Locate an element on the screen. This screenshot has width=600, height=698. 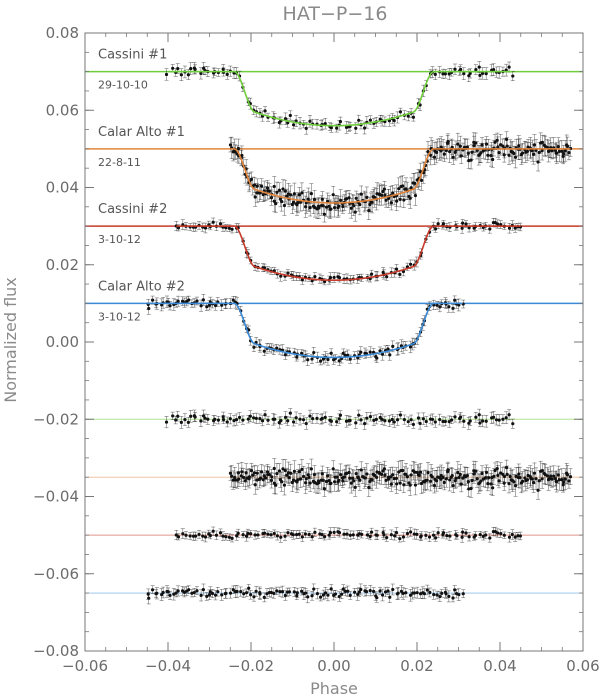
series-name-label: Calar Alto #1 is located at coordinates (141, 132).